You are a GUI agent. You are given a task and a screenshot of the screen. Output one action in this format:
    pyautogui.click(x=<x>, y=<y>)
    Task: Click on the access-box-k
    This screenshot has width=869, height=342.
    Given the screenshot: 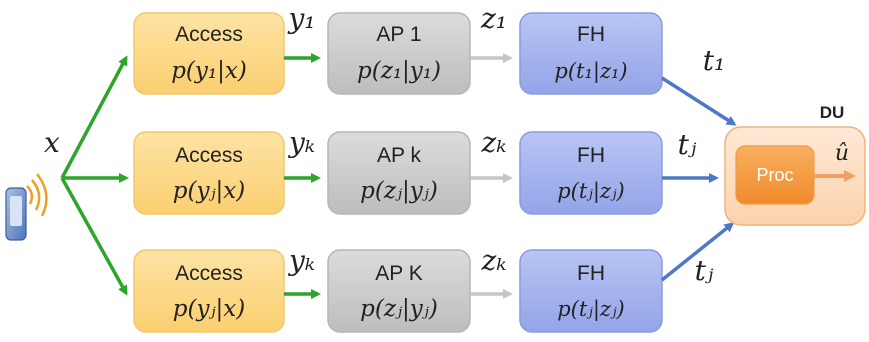 What is the action you would take?
    pyautogui.click(x=209, y=173)
    